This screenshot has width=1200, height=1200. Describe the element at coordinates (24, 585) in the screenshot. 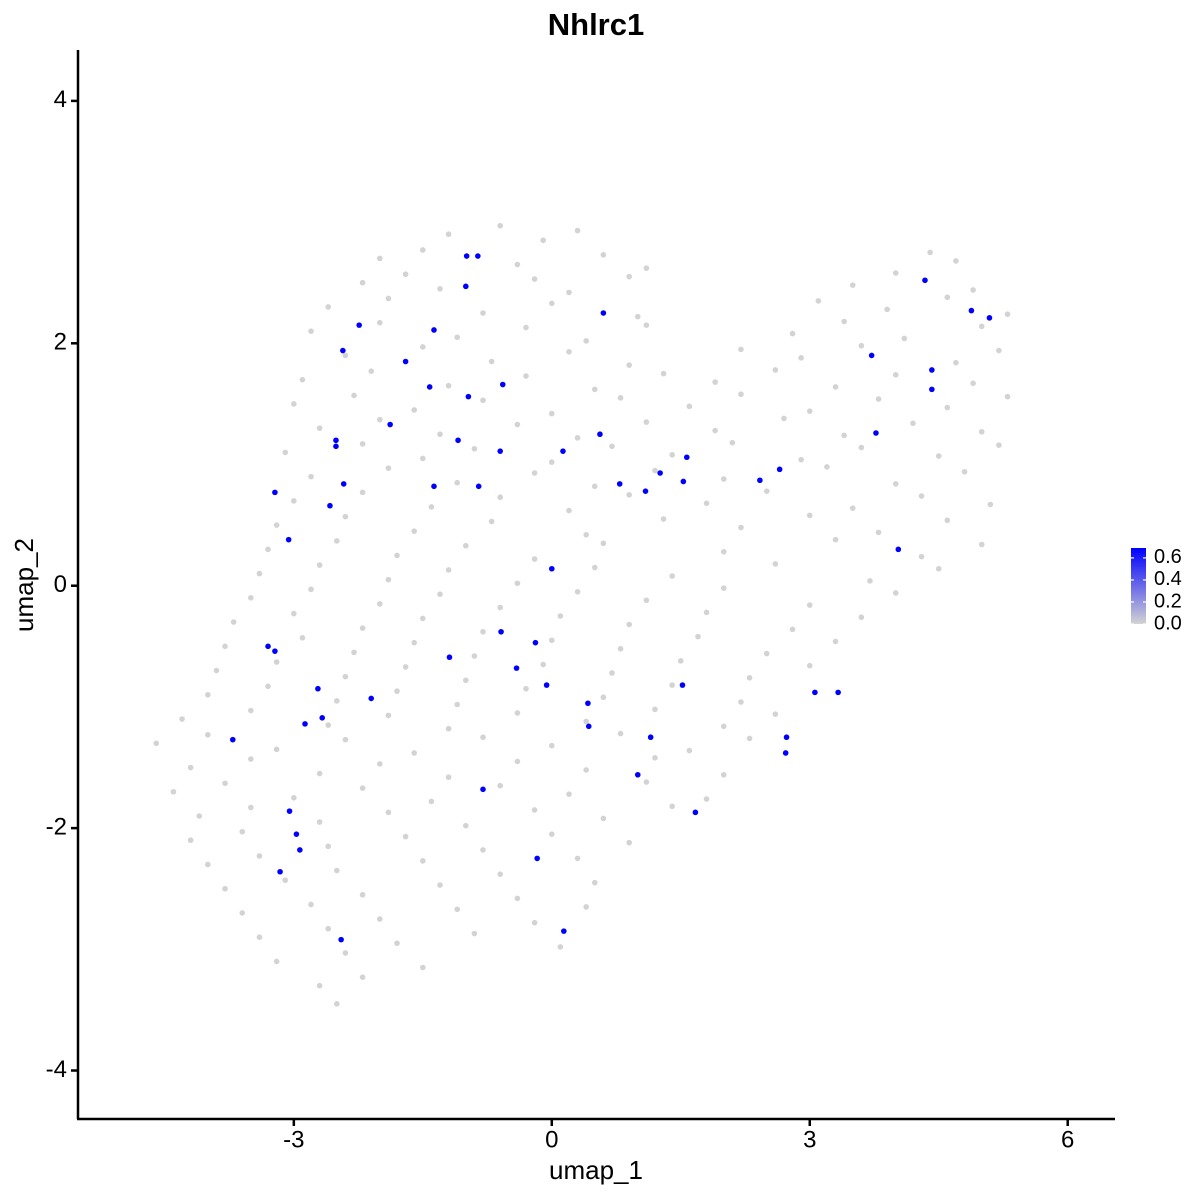

I see `y-axis-title: umap_2` at that location.